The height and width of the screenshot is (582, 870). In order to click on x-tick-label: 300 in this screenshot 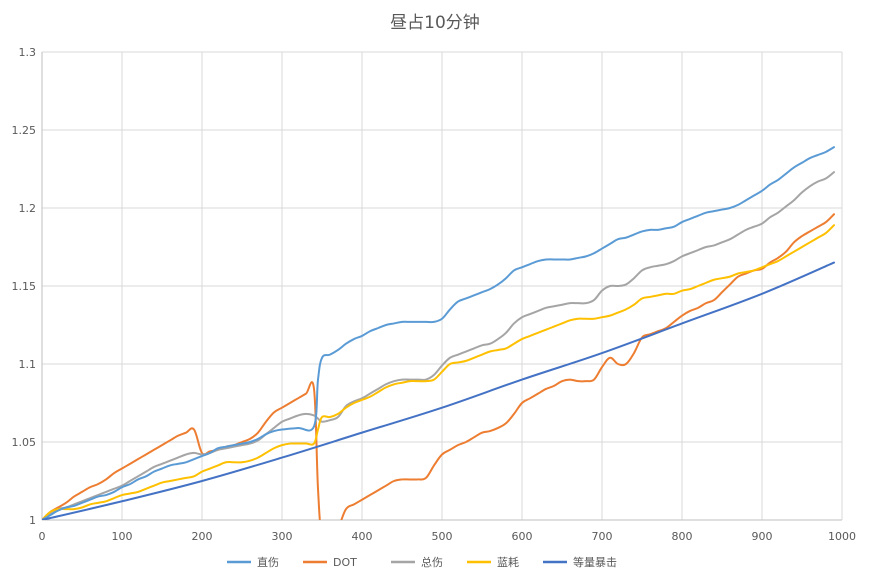, I will do `click(282, 536)`.